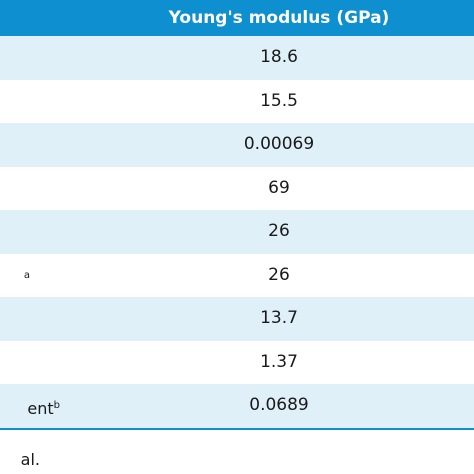 Image resolution: width=474 pixels, height=474 pixels. What do you see at coordinates (279, 318) in the screenshot?
I see `row-value: 13.7` at bounding box center [279, 318].